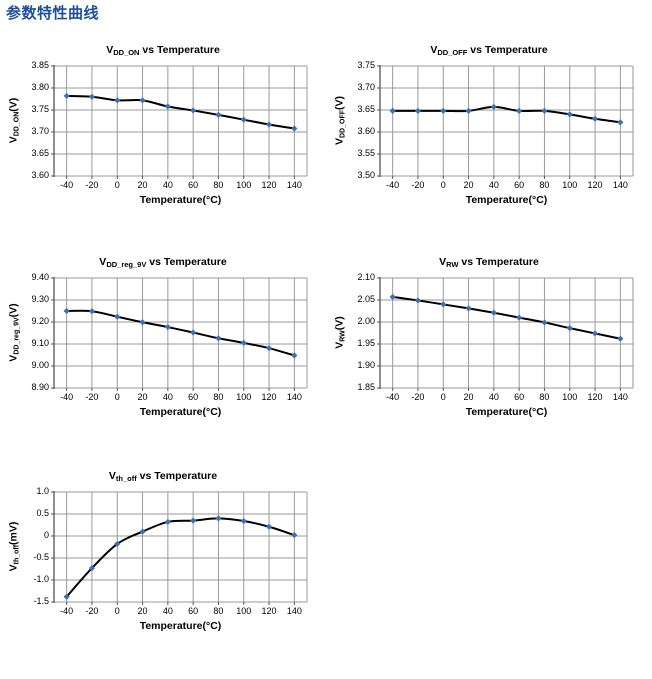  What do you see at coordinates (393, 185) in the screenshot?
I see `x-axis-tick-label: -40` at bounding box center [393, 185].